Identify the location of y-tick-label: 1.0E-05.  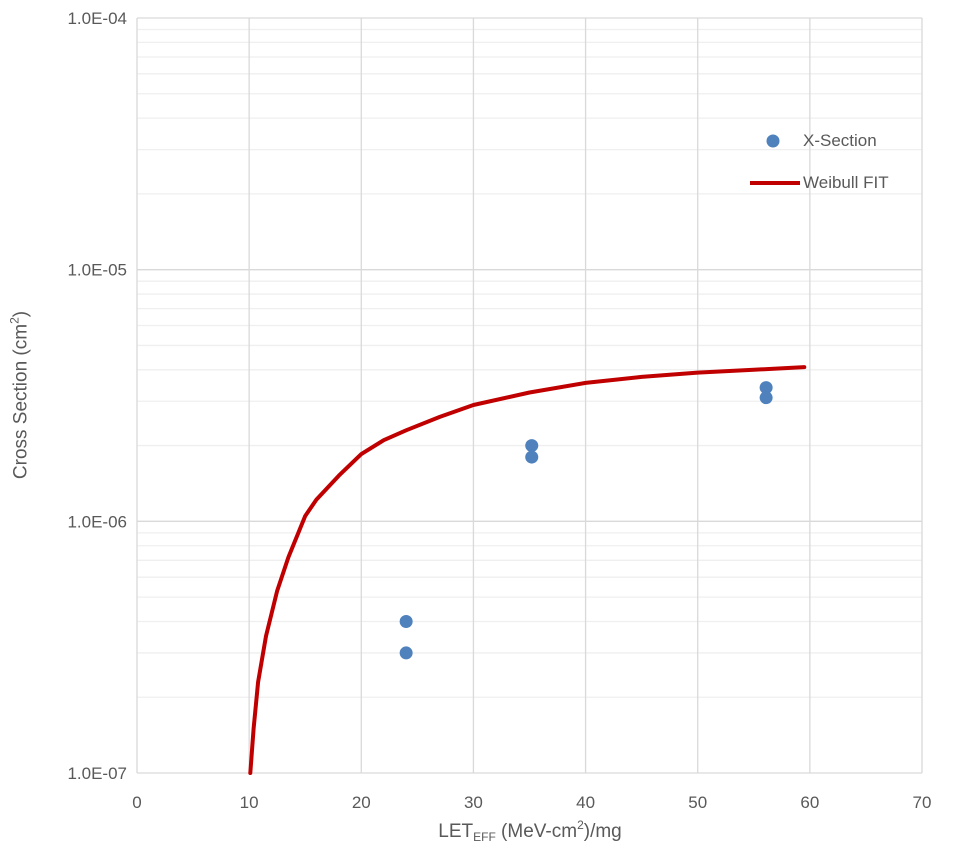
(97, 270).